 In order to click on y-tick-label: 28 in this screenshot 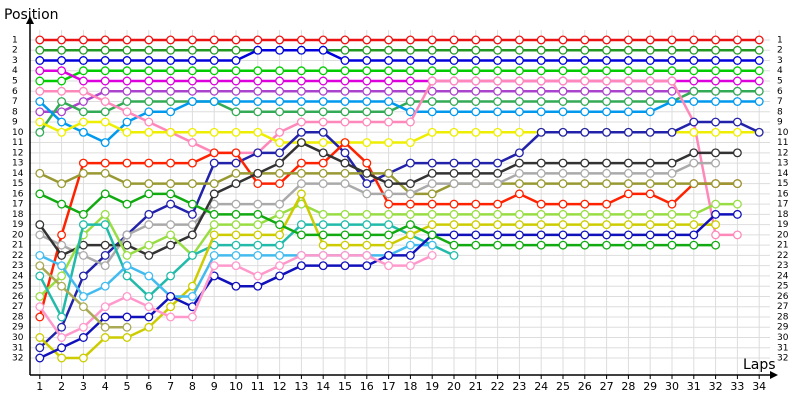, I will do `click(18, 317)`.